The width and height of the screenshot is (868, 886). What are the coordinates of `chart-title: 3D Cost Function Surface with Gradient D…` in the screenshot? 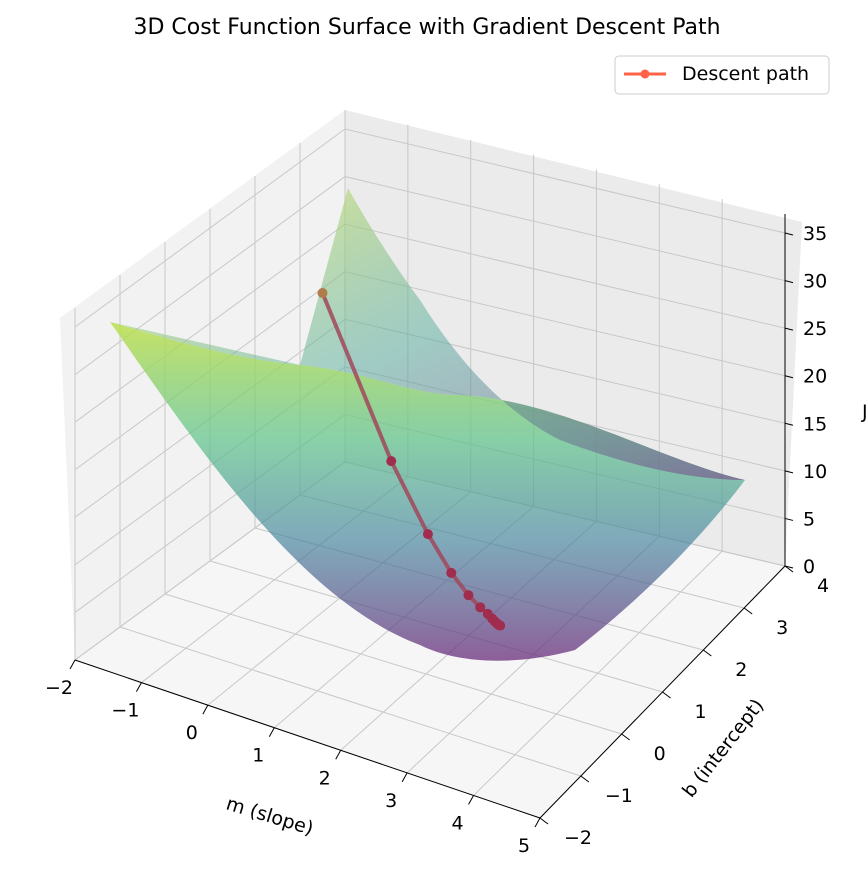 It's located at (426, 27).